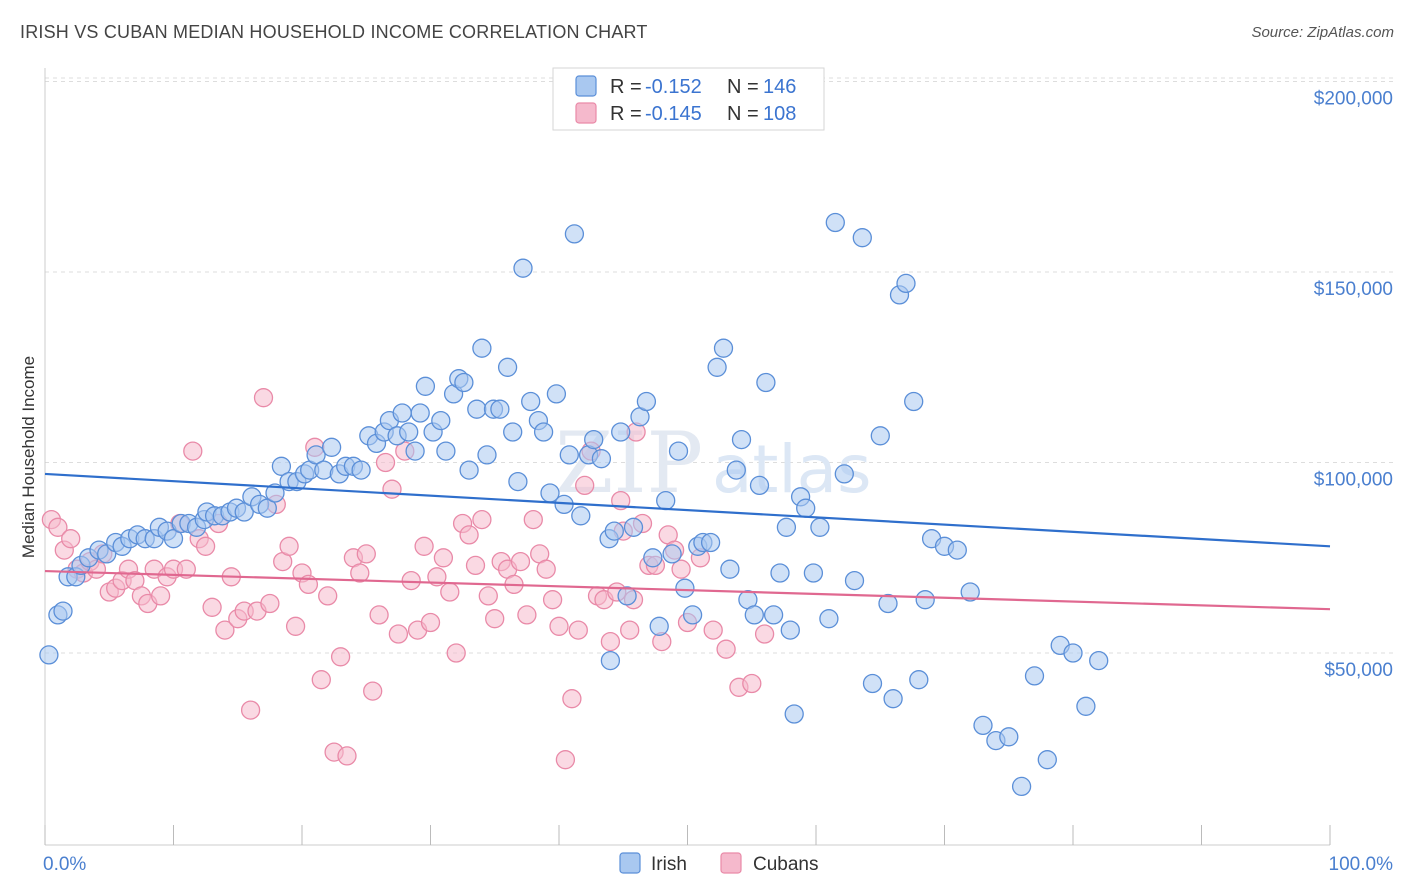 This screenshot has height=892, width=1406. What do you see at coordinates (586, 113) in the screenshot?
I see `legend-swatch-cubans` at bounding box center [586, 113].